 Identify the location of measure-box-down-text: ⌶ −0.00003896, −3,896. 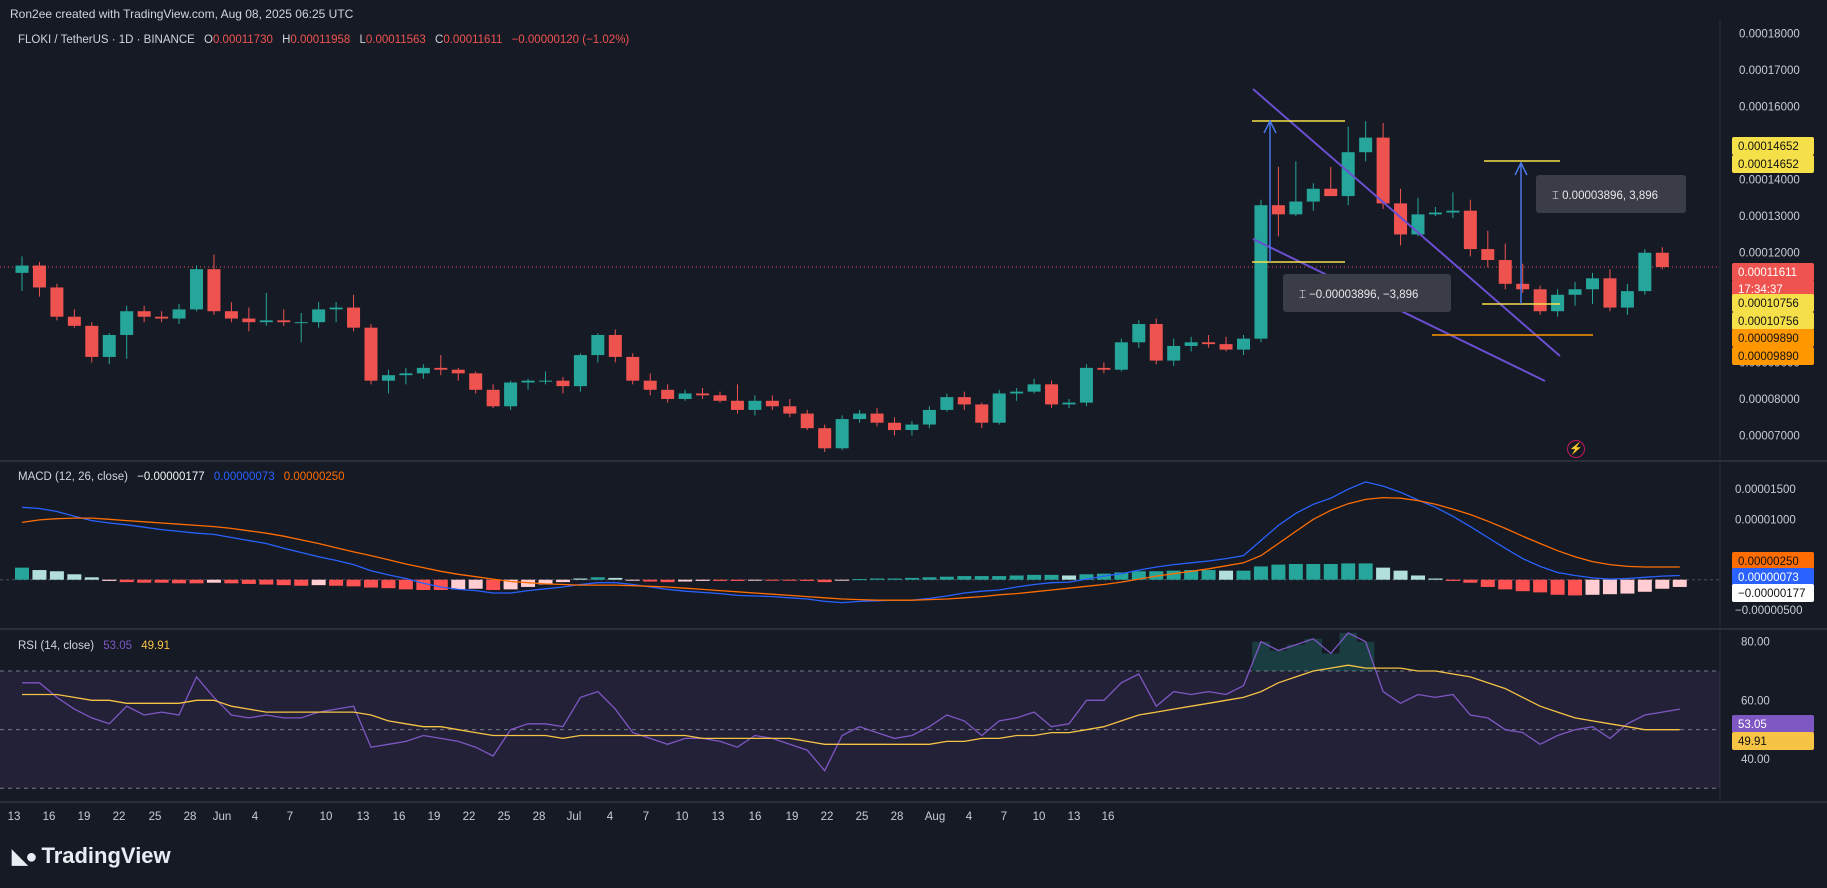
(1358, 295).